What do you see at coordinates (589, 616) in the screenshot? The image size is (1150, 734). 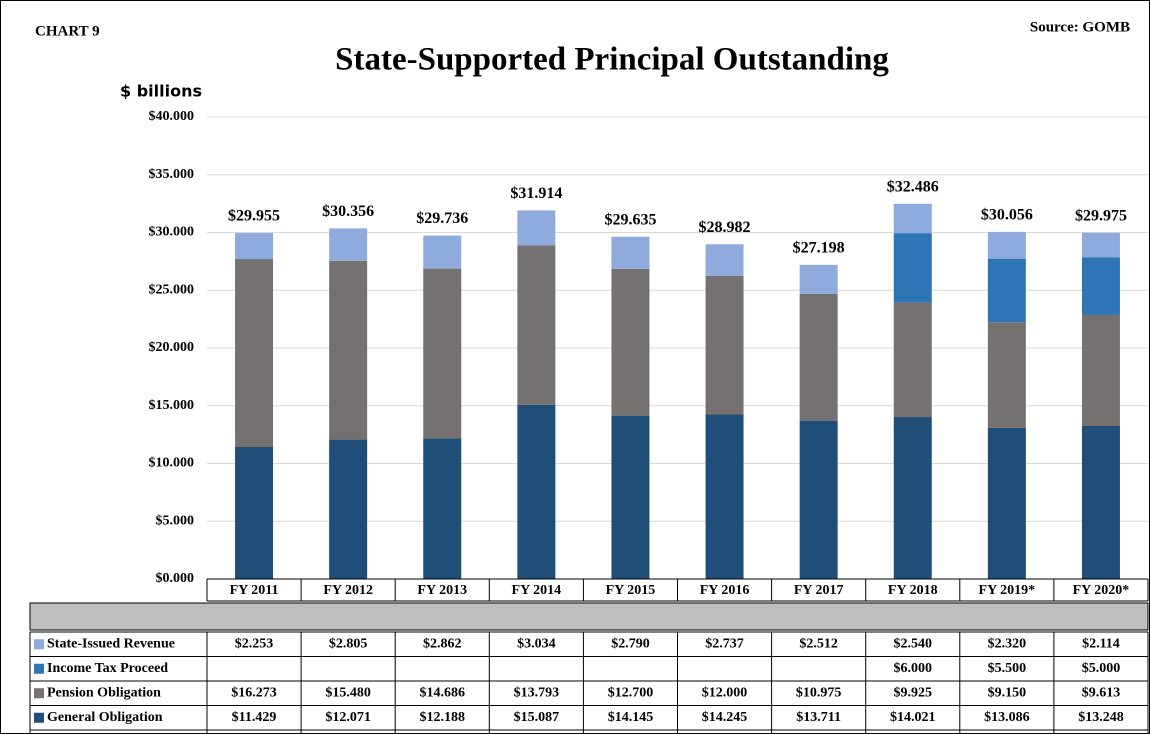 I see `table-band` at bounding box center [589, 616].